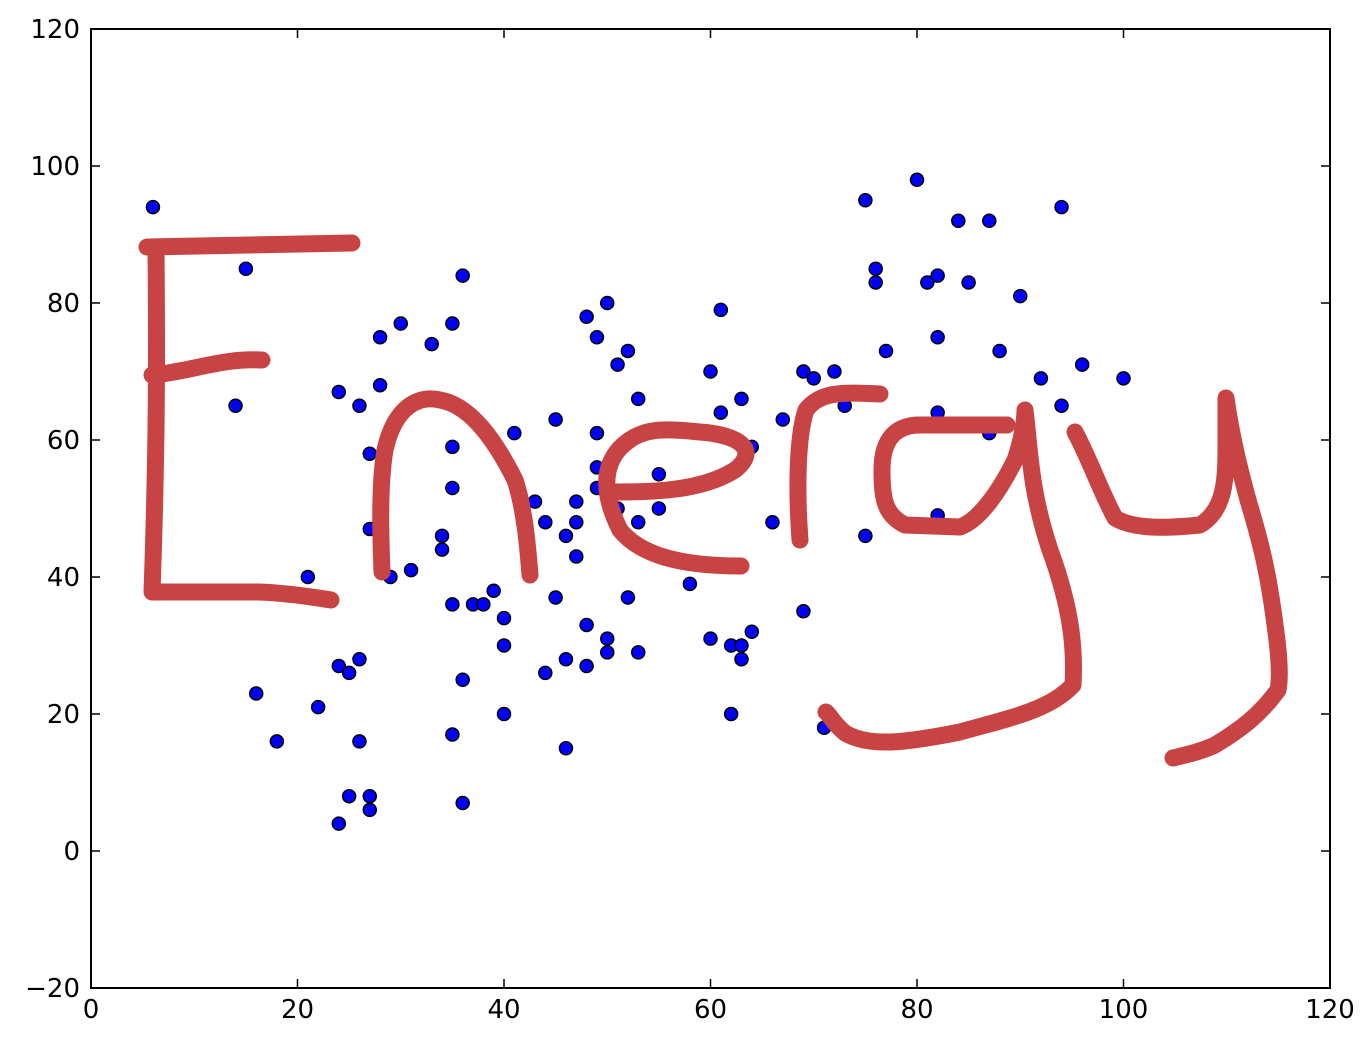  Describe the element at coordinates (63, 578) in the screenshot. I see `y-tick-label: 40` at that location.